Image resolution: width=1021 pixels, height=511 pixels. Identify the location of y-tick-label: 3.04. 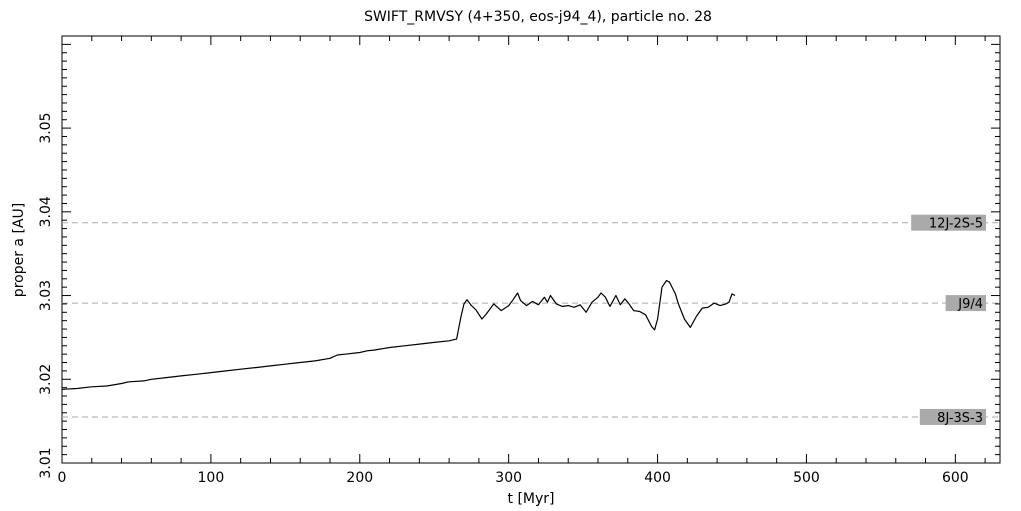
(46, 211).